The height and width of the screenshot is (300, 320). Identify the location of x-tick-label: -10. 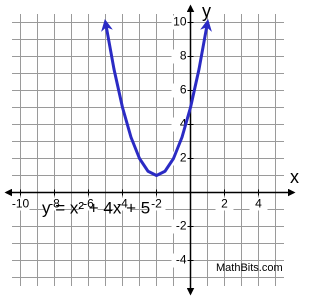
(21, 204).